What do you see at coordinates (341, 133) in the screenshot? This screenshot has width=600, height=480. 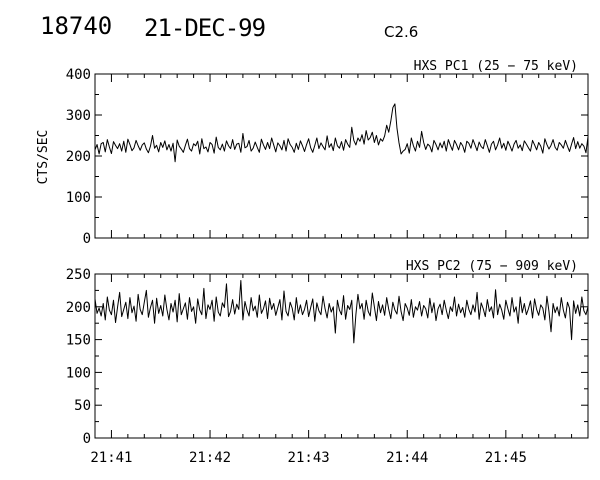 I see `panel1-series-line` at bounding box center [341, 133].